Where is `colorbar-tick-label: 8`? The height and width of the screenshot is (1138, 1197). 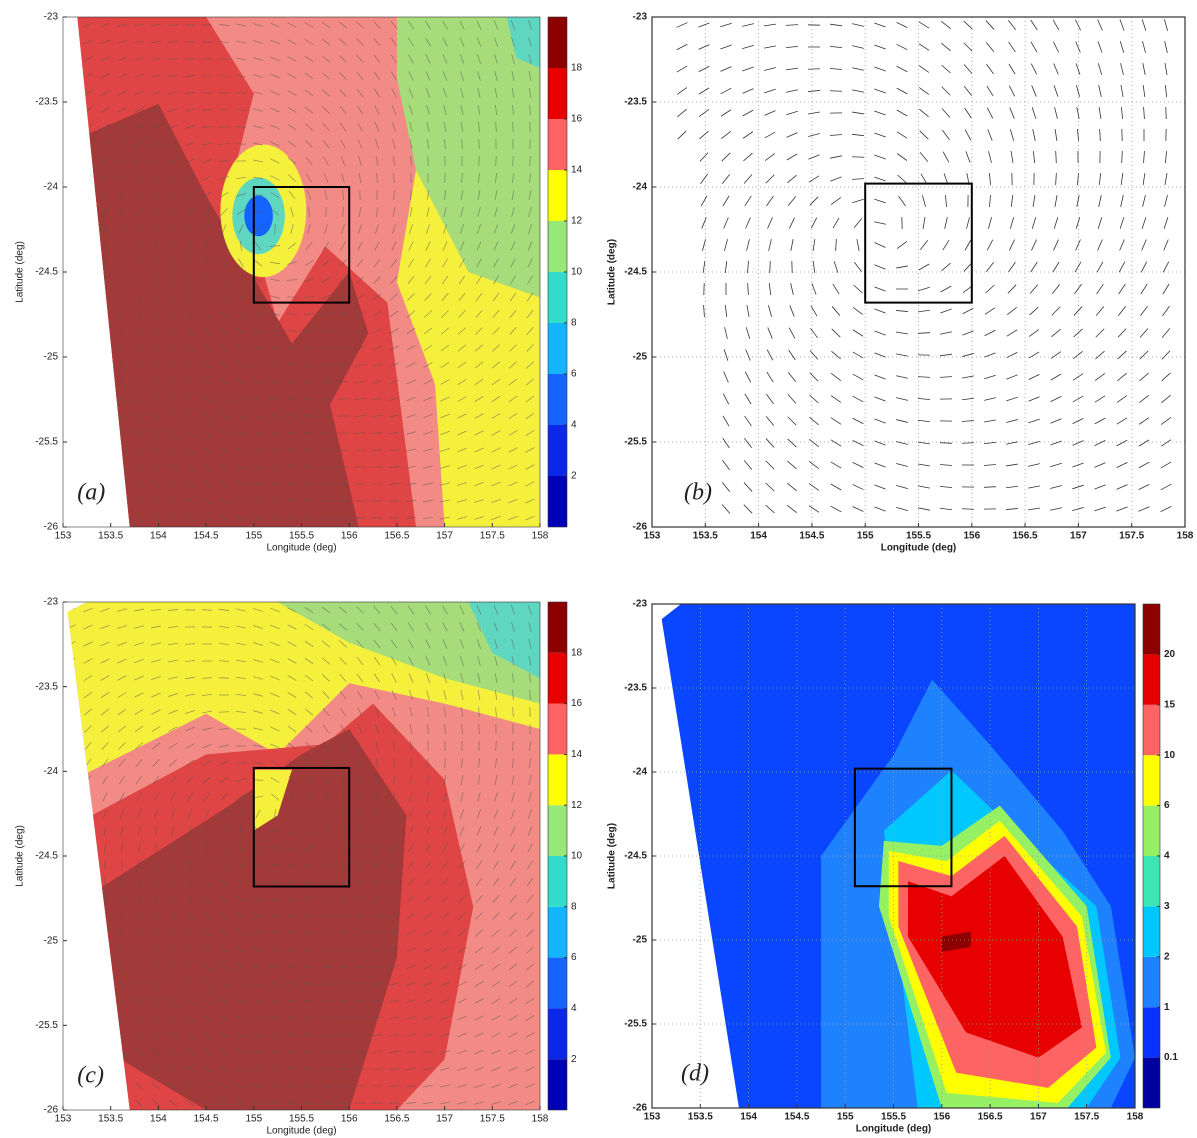 colorbar-tick-label: 8 is located at coordinates (574, 906).